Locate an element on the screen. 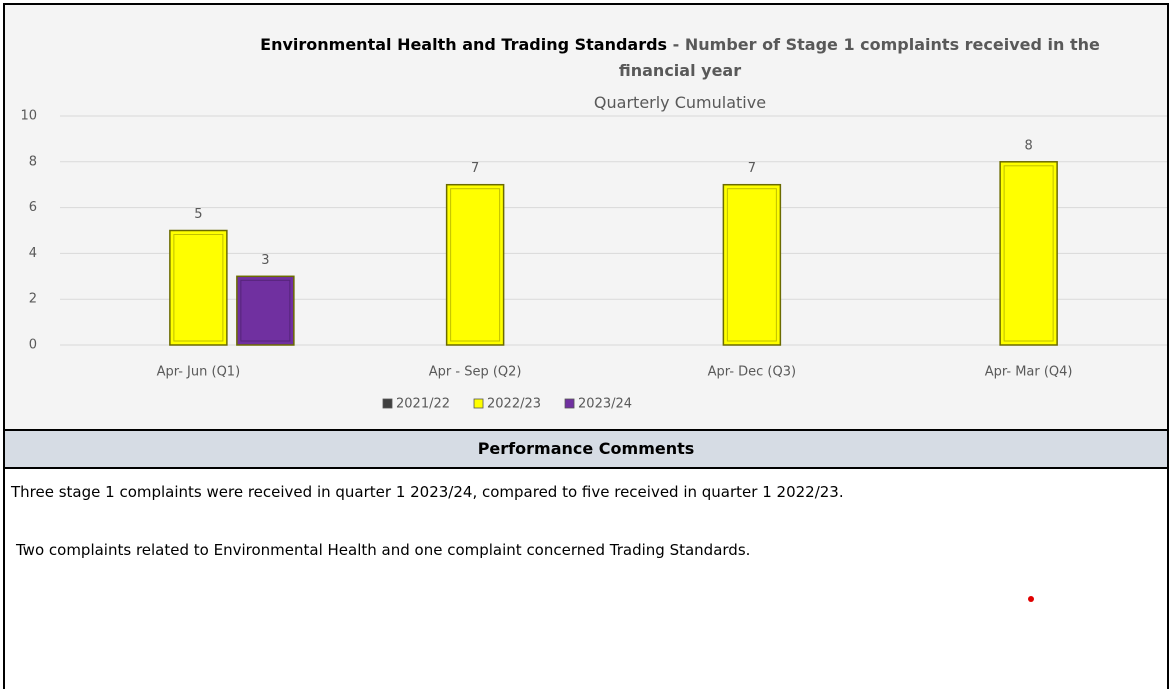  x-tick-label: Apr- Dec (Q3) is located at coordinates (752, 372).